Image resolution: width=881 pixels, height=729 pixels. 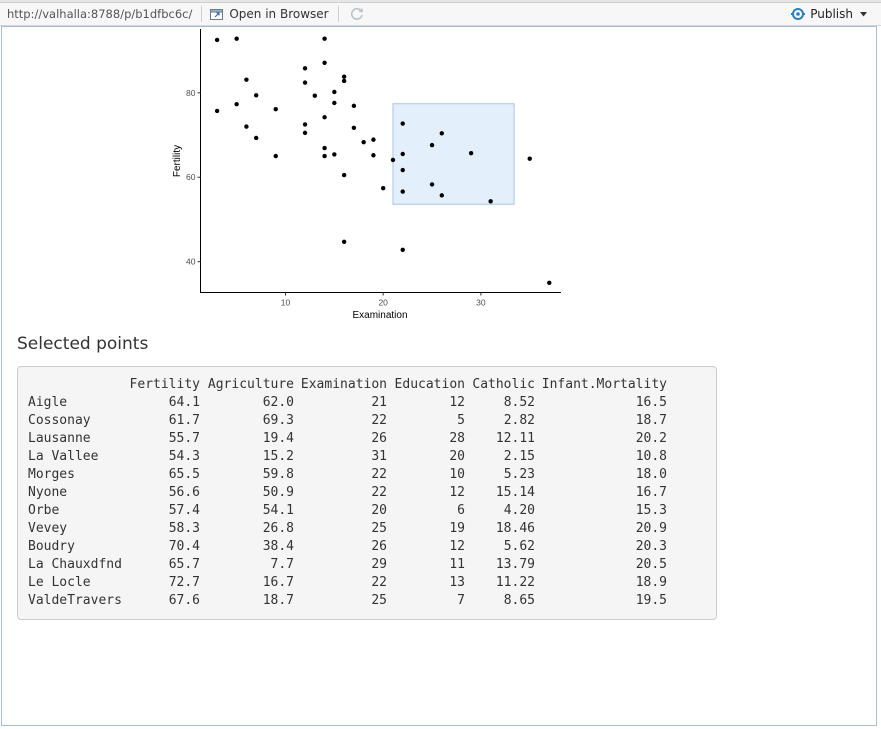 I want to click on table-cell: 7, so click(x=461, y=600).